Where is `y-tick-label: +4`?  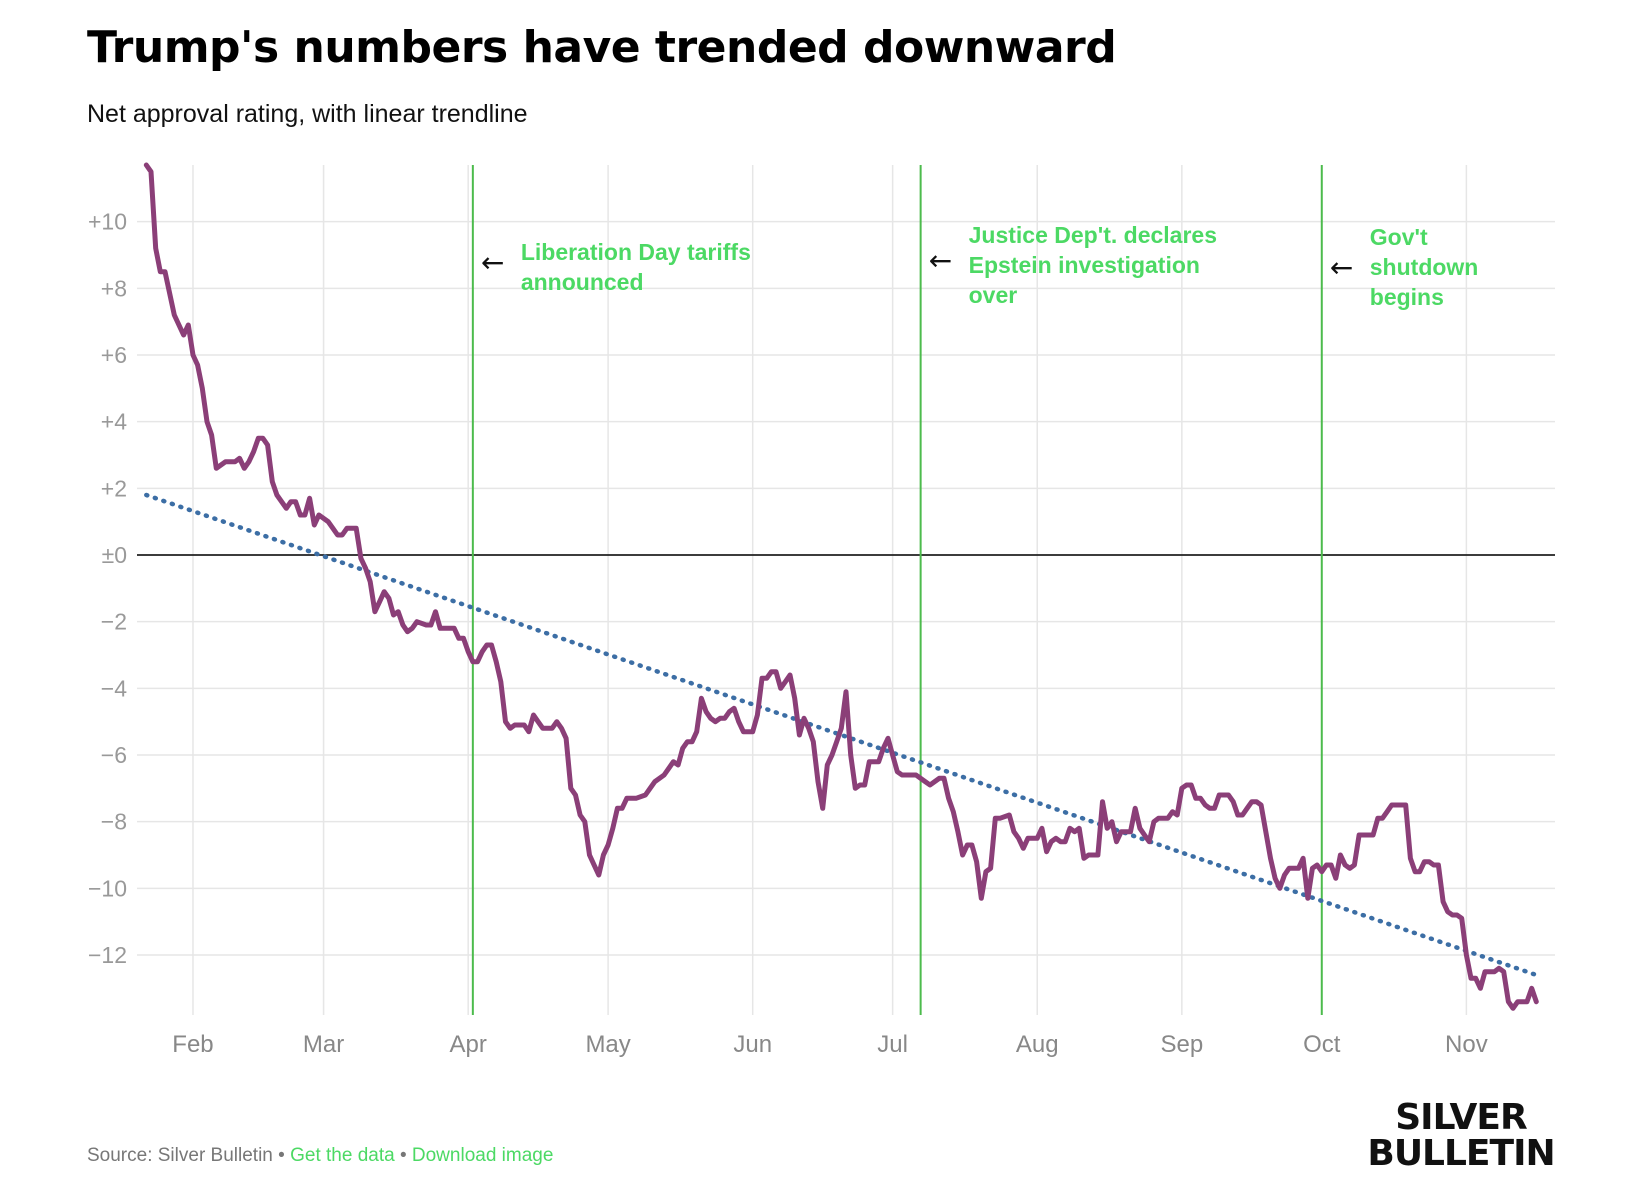 y-tick-label: +4 is located at coordinates (114, 422).